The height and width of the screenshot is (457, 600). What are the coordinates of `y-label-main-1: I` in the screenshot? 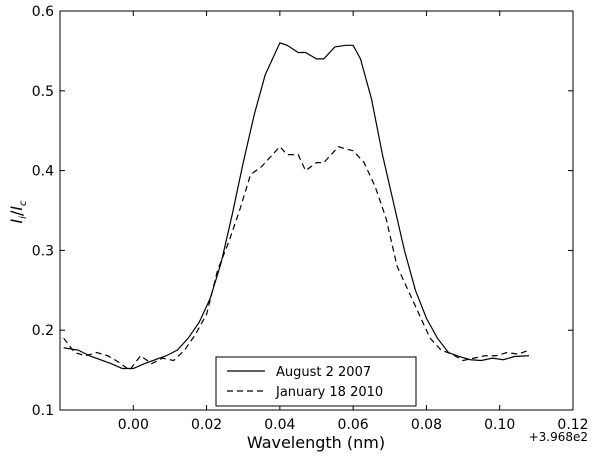 It's located at (16, 221).